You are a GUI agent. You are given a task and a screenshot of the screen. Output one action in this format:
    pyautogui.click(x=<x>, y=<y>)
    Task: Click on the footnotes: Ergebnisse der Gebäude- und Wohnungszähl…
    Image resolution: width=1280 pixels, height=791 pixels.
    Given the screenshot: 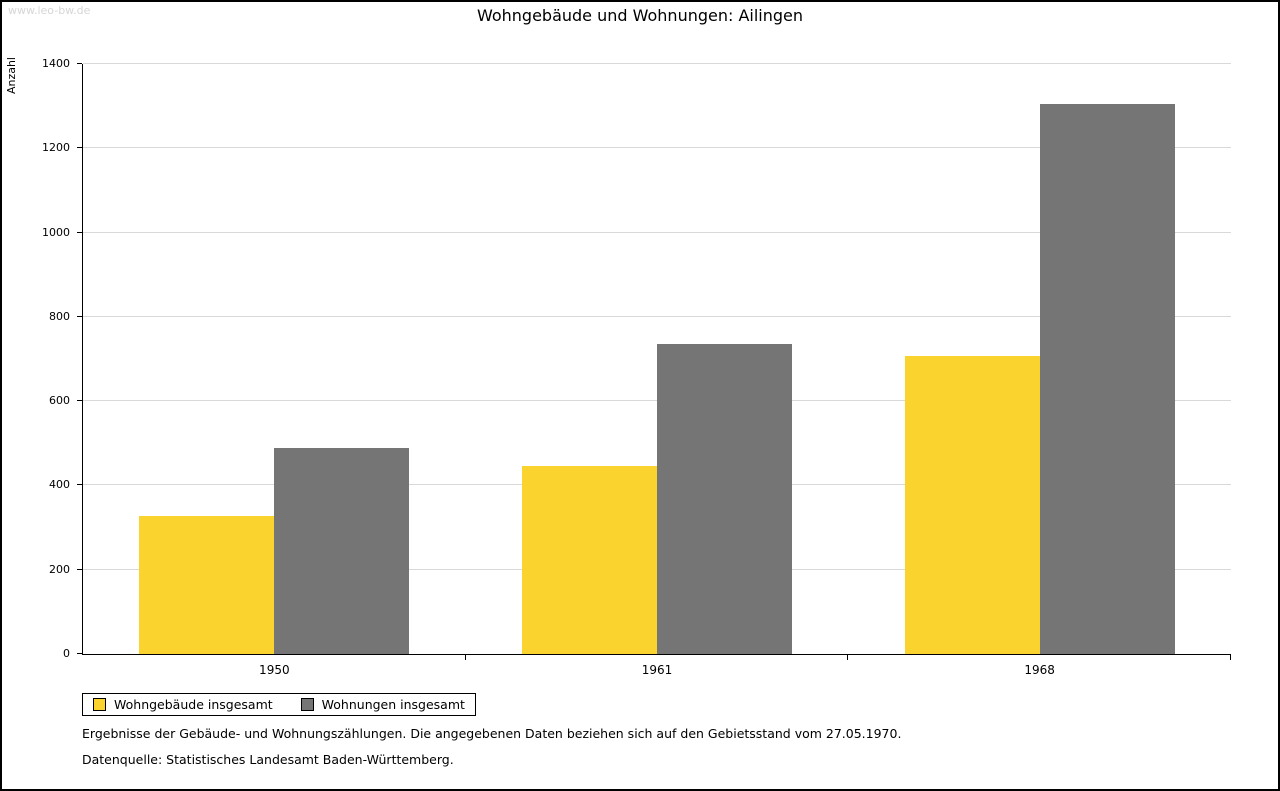 What is the action you would take?
    pyautogui.click(x=491, y=752)
    